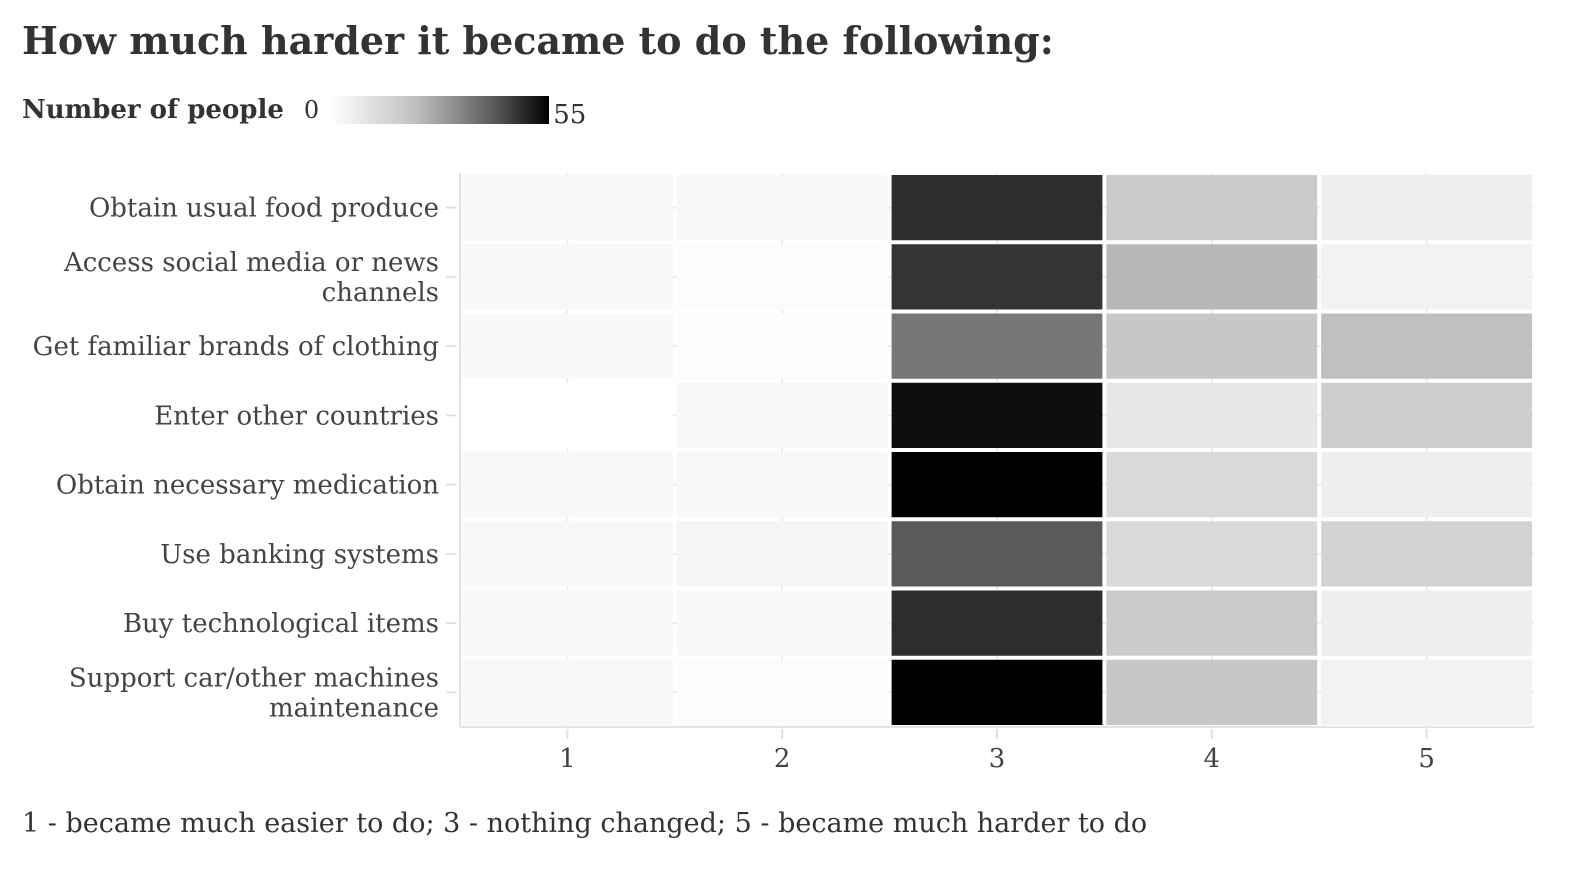  I want to click on y-tick-label: Obtain necessary medication, so click(247, 486).